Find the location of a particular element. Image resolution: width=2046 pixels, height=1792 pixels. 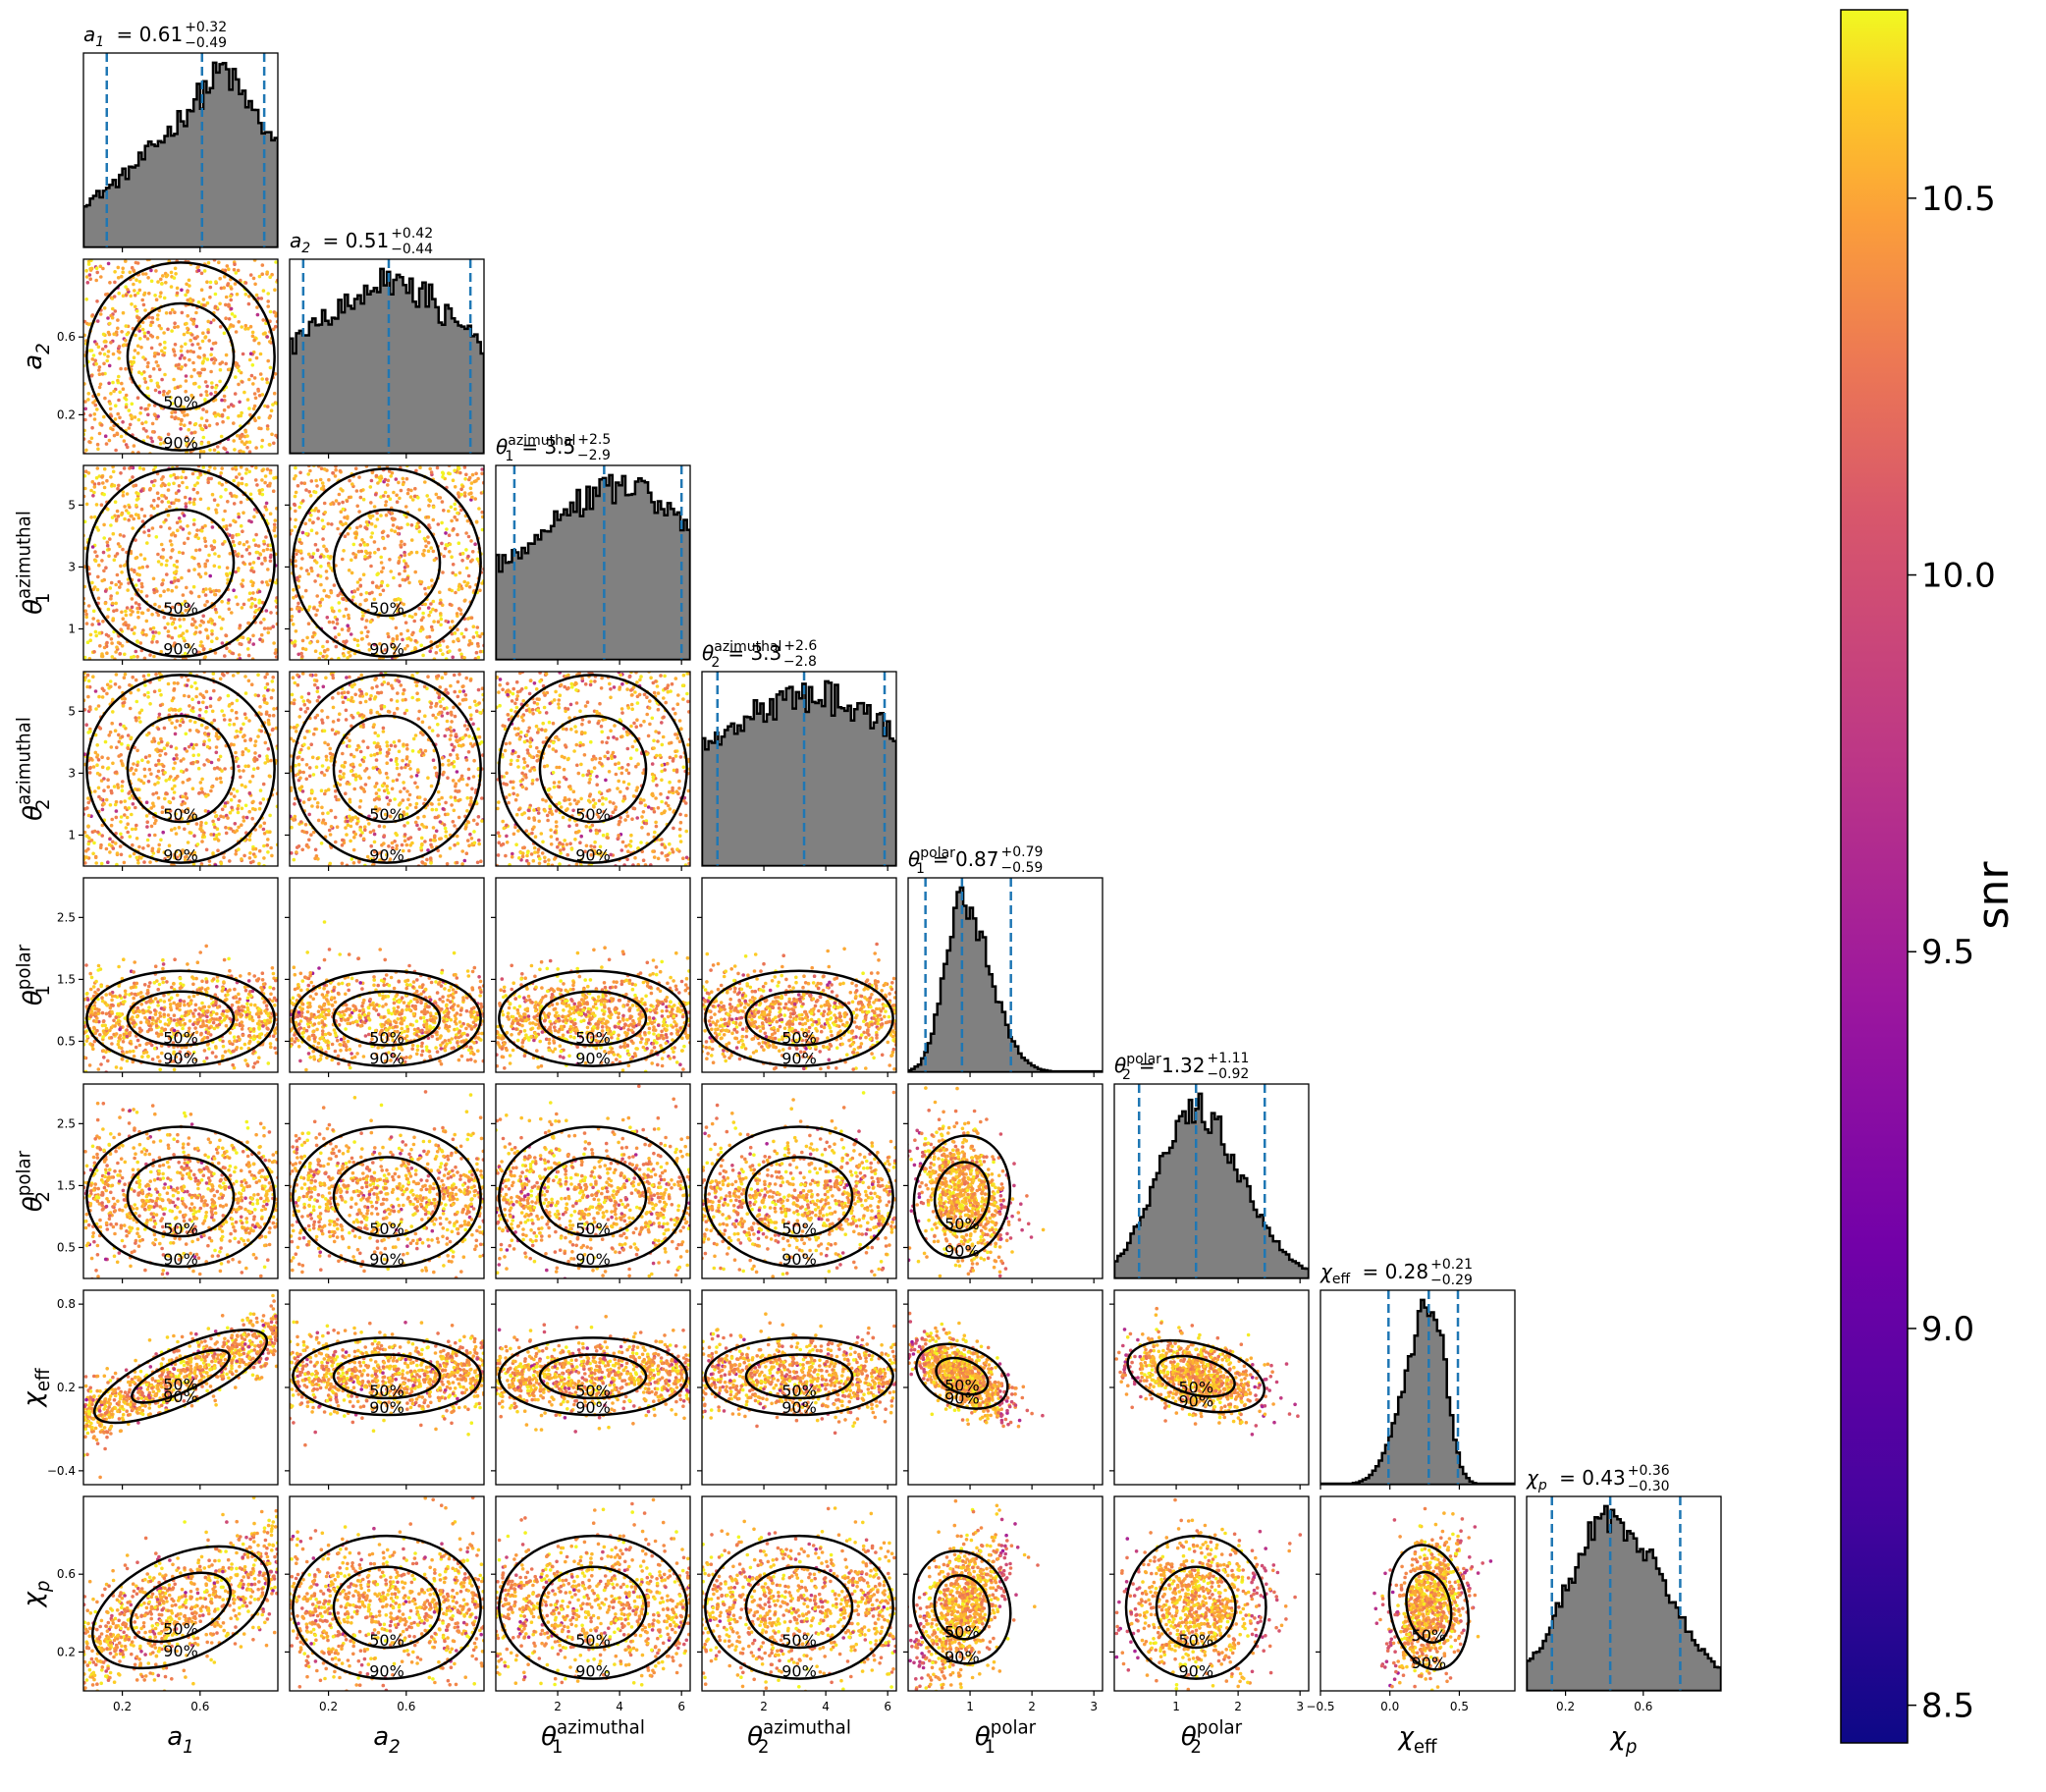

colorbar-tick-label: 9.5 is located at coordinates (1948, 952).